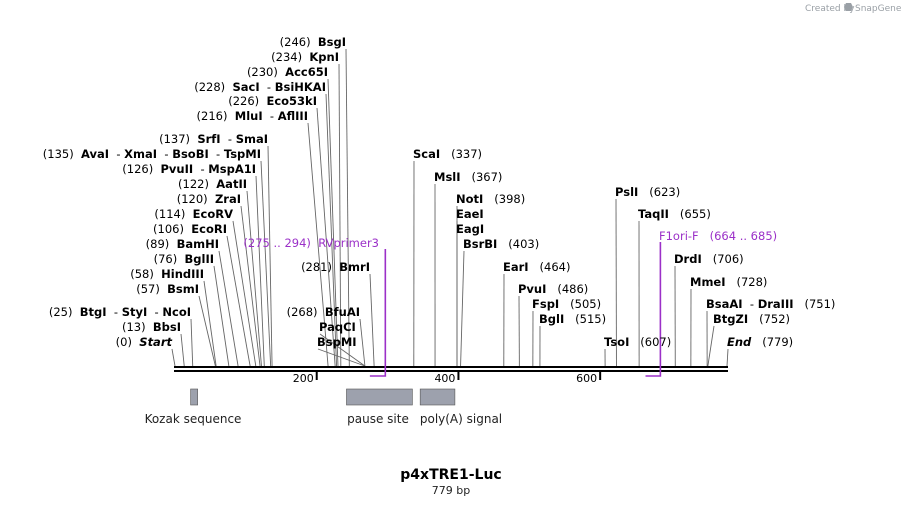 The height and width of the screenshot is (505, 902). Describe the element at coordinates (878, 9) in the screenshot. I see `credit-brand: SnapGene` at that location.